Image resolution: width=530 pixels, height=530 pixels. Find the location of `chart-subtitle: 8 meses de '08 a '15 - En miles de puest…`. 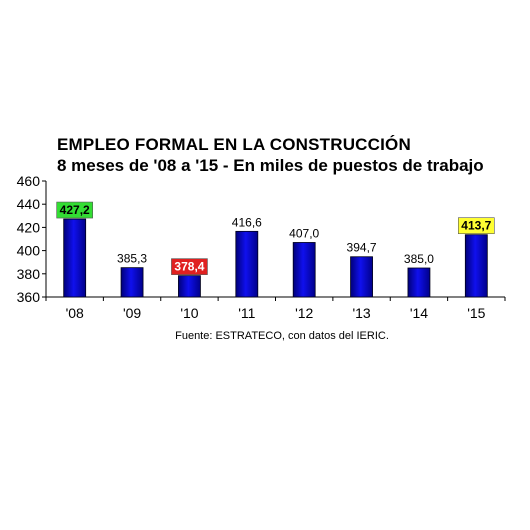

chart-subtitle: 8 meses de '08 a '15 - En miles de puest… is located at coordinates (270, 165).